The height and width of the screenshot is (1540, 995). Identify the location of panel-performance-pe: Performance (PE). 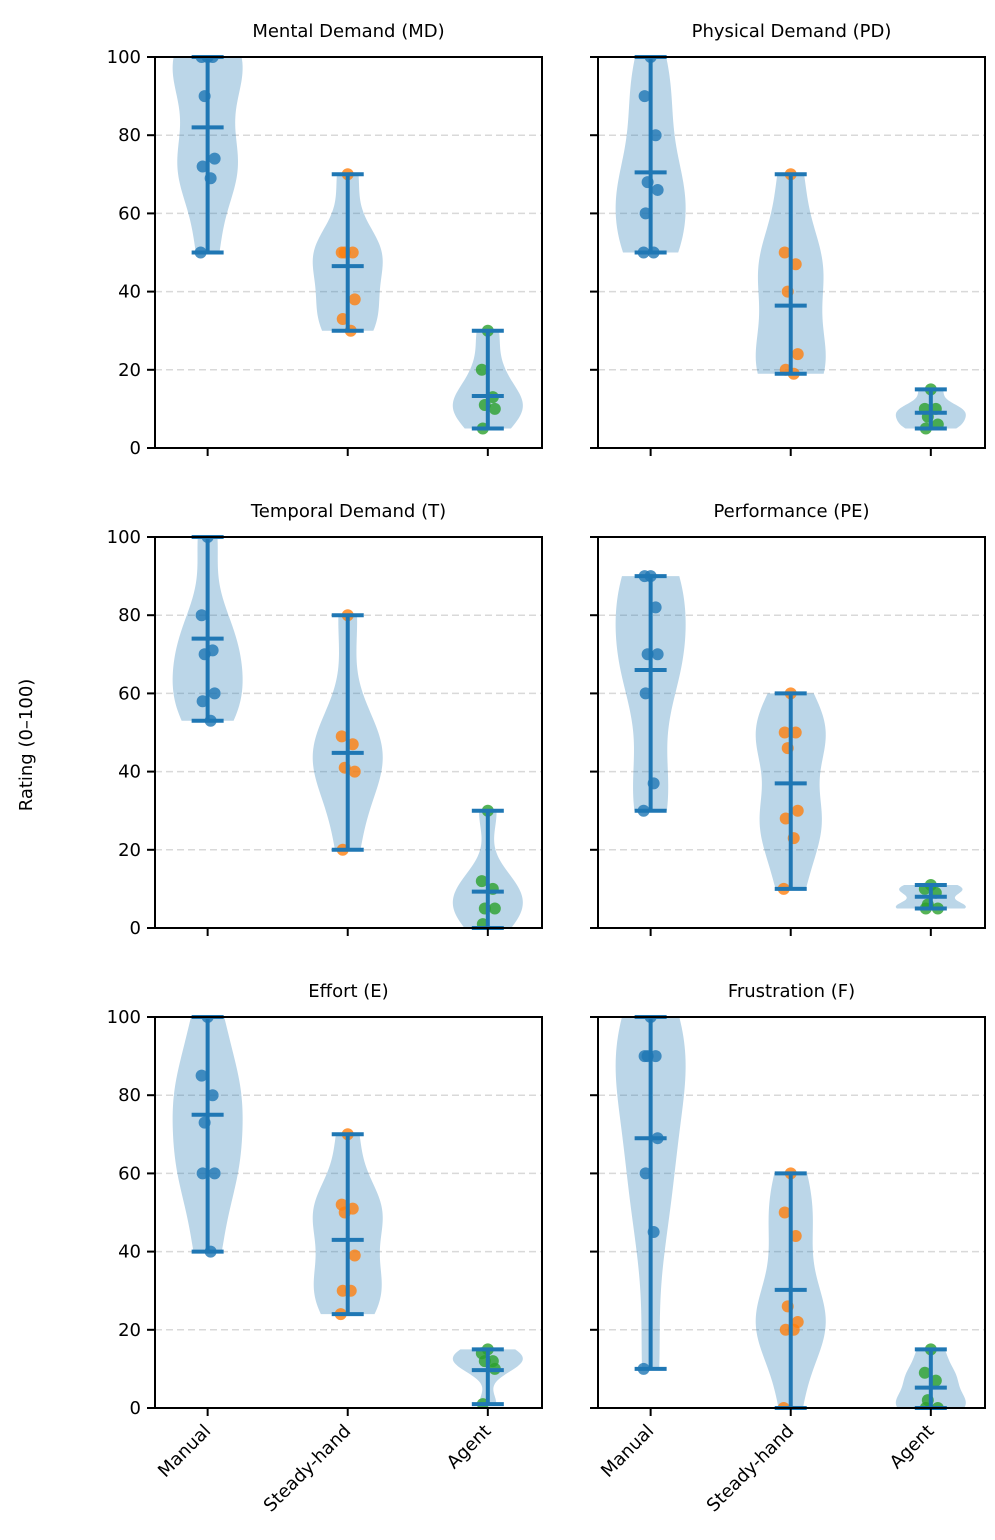
(788, 718).